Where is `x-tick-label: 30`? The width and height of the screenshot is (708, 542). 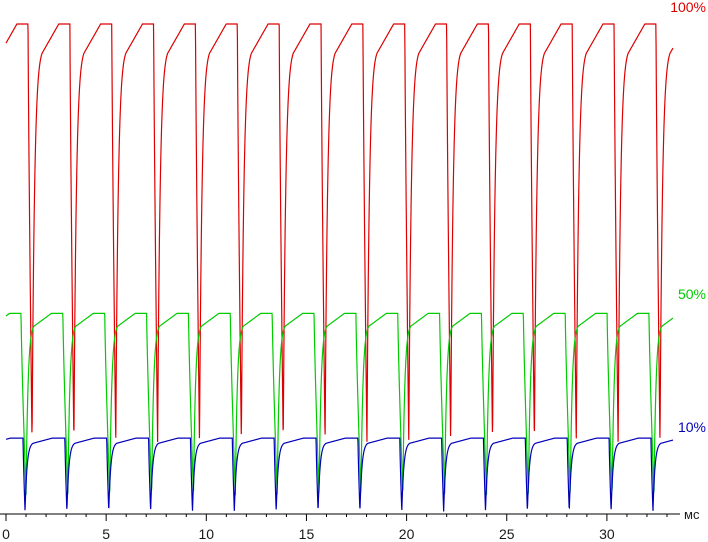
x-tick-label: 30 is located at coordinates (607, 534).